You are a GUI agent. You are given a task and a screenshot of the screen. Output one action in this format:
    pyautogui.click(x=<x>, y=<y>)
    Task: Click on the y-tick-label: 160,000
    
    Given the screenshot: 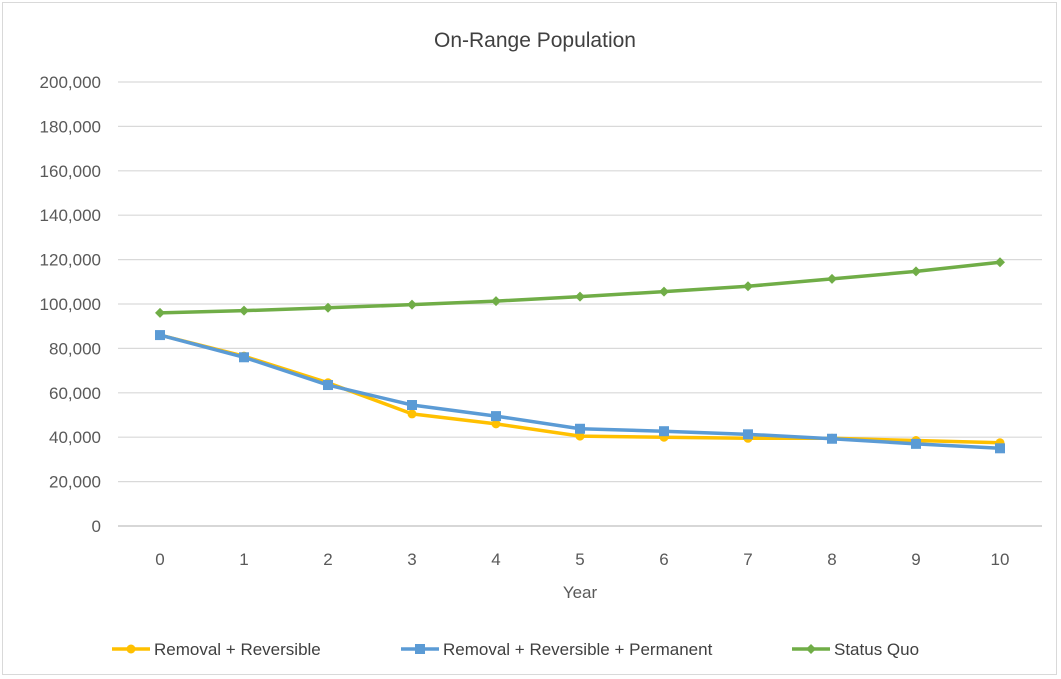 What is the action you would take?
    pyautogui.click(x=70, y=171)
    